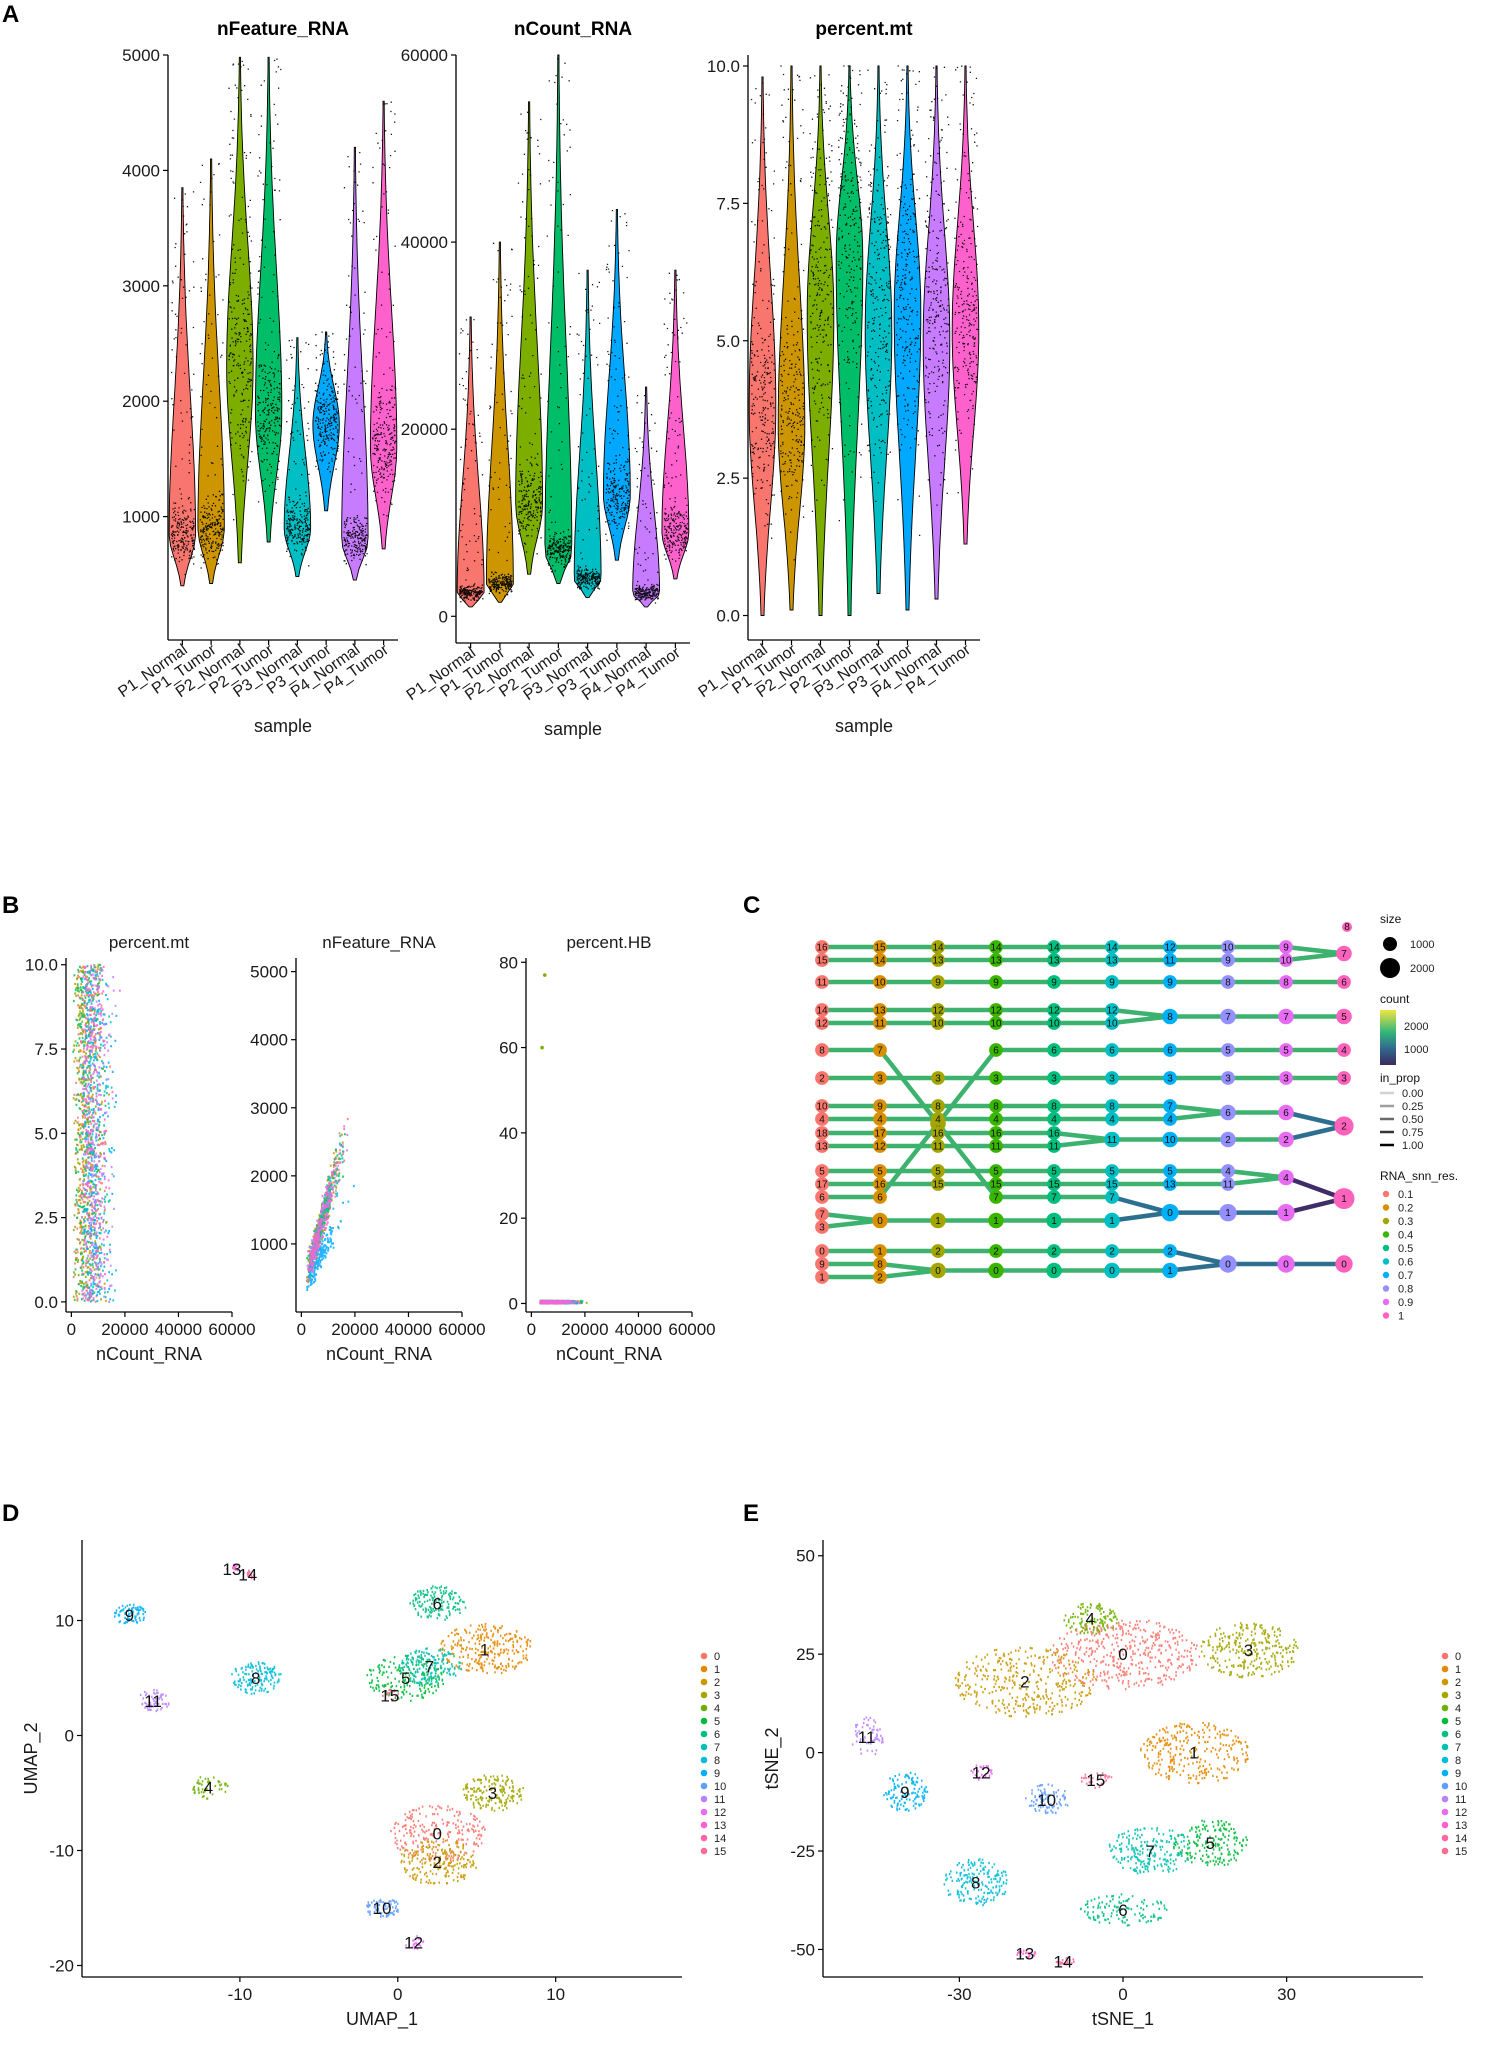 The width and height of the screenshot is (1487, 2046). What do you see at coordinates (717, 1761) in the screenshot?
I see `D-legend-label: 8` at bounding box center [717, 1761].